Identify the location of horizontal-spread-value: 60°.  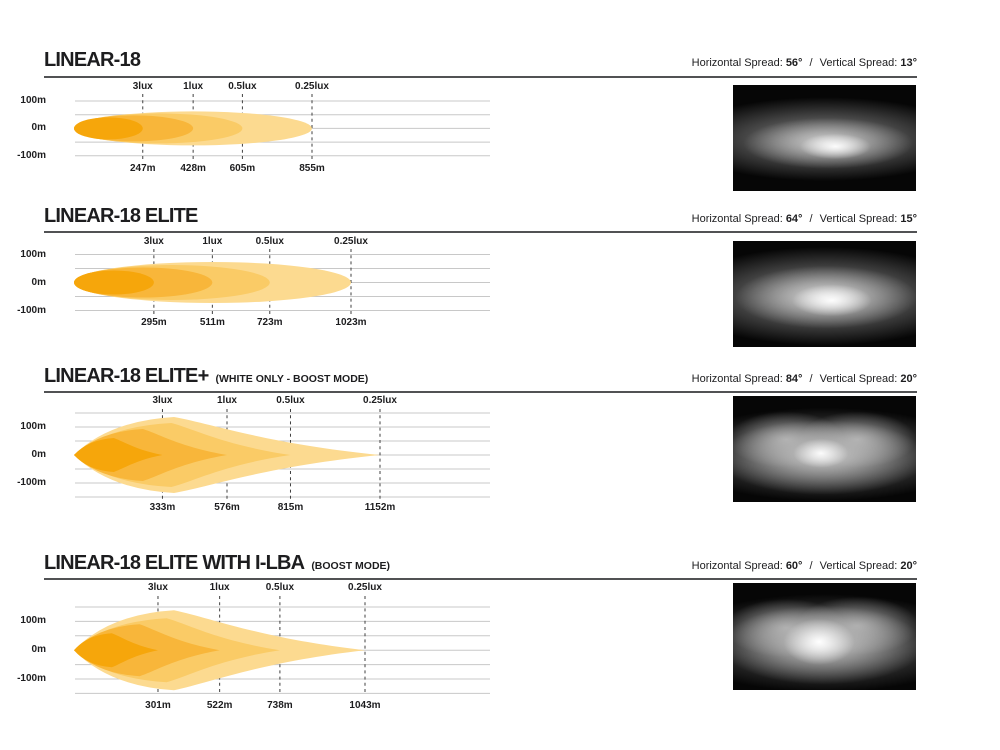
(794, 566).